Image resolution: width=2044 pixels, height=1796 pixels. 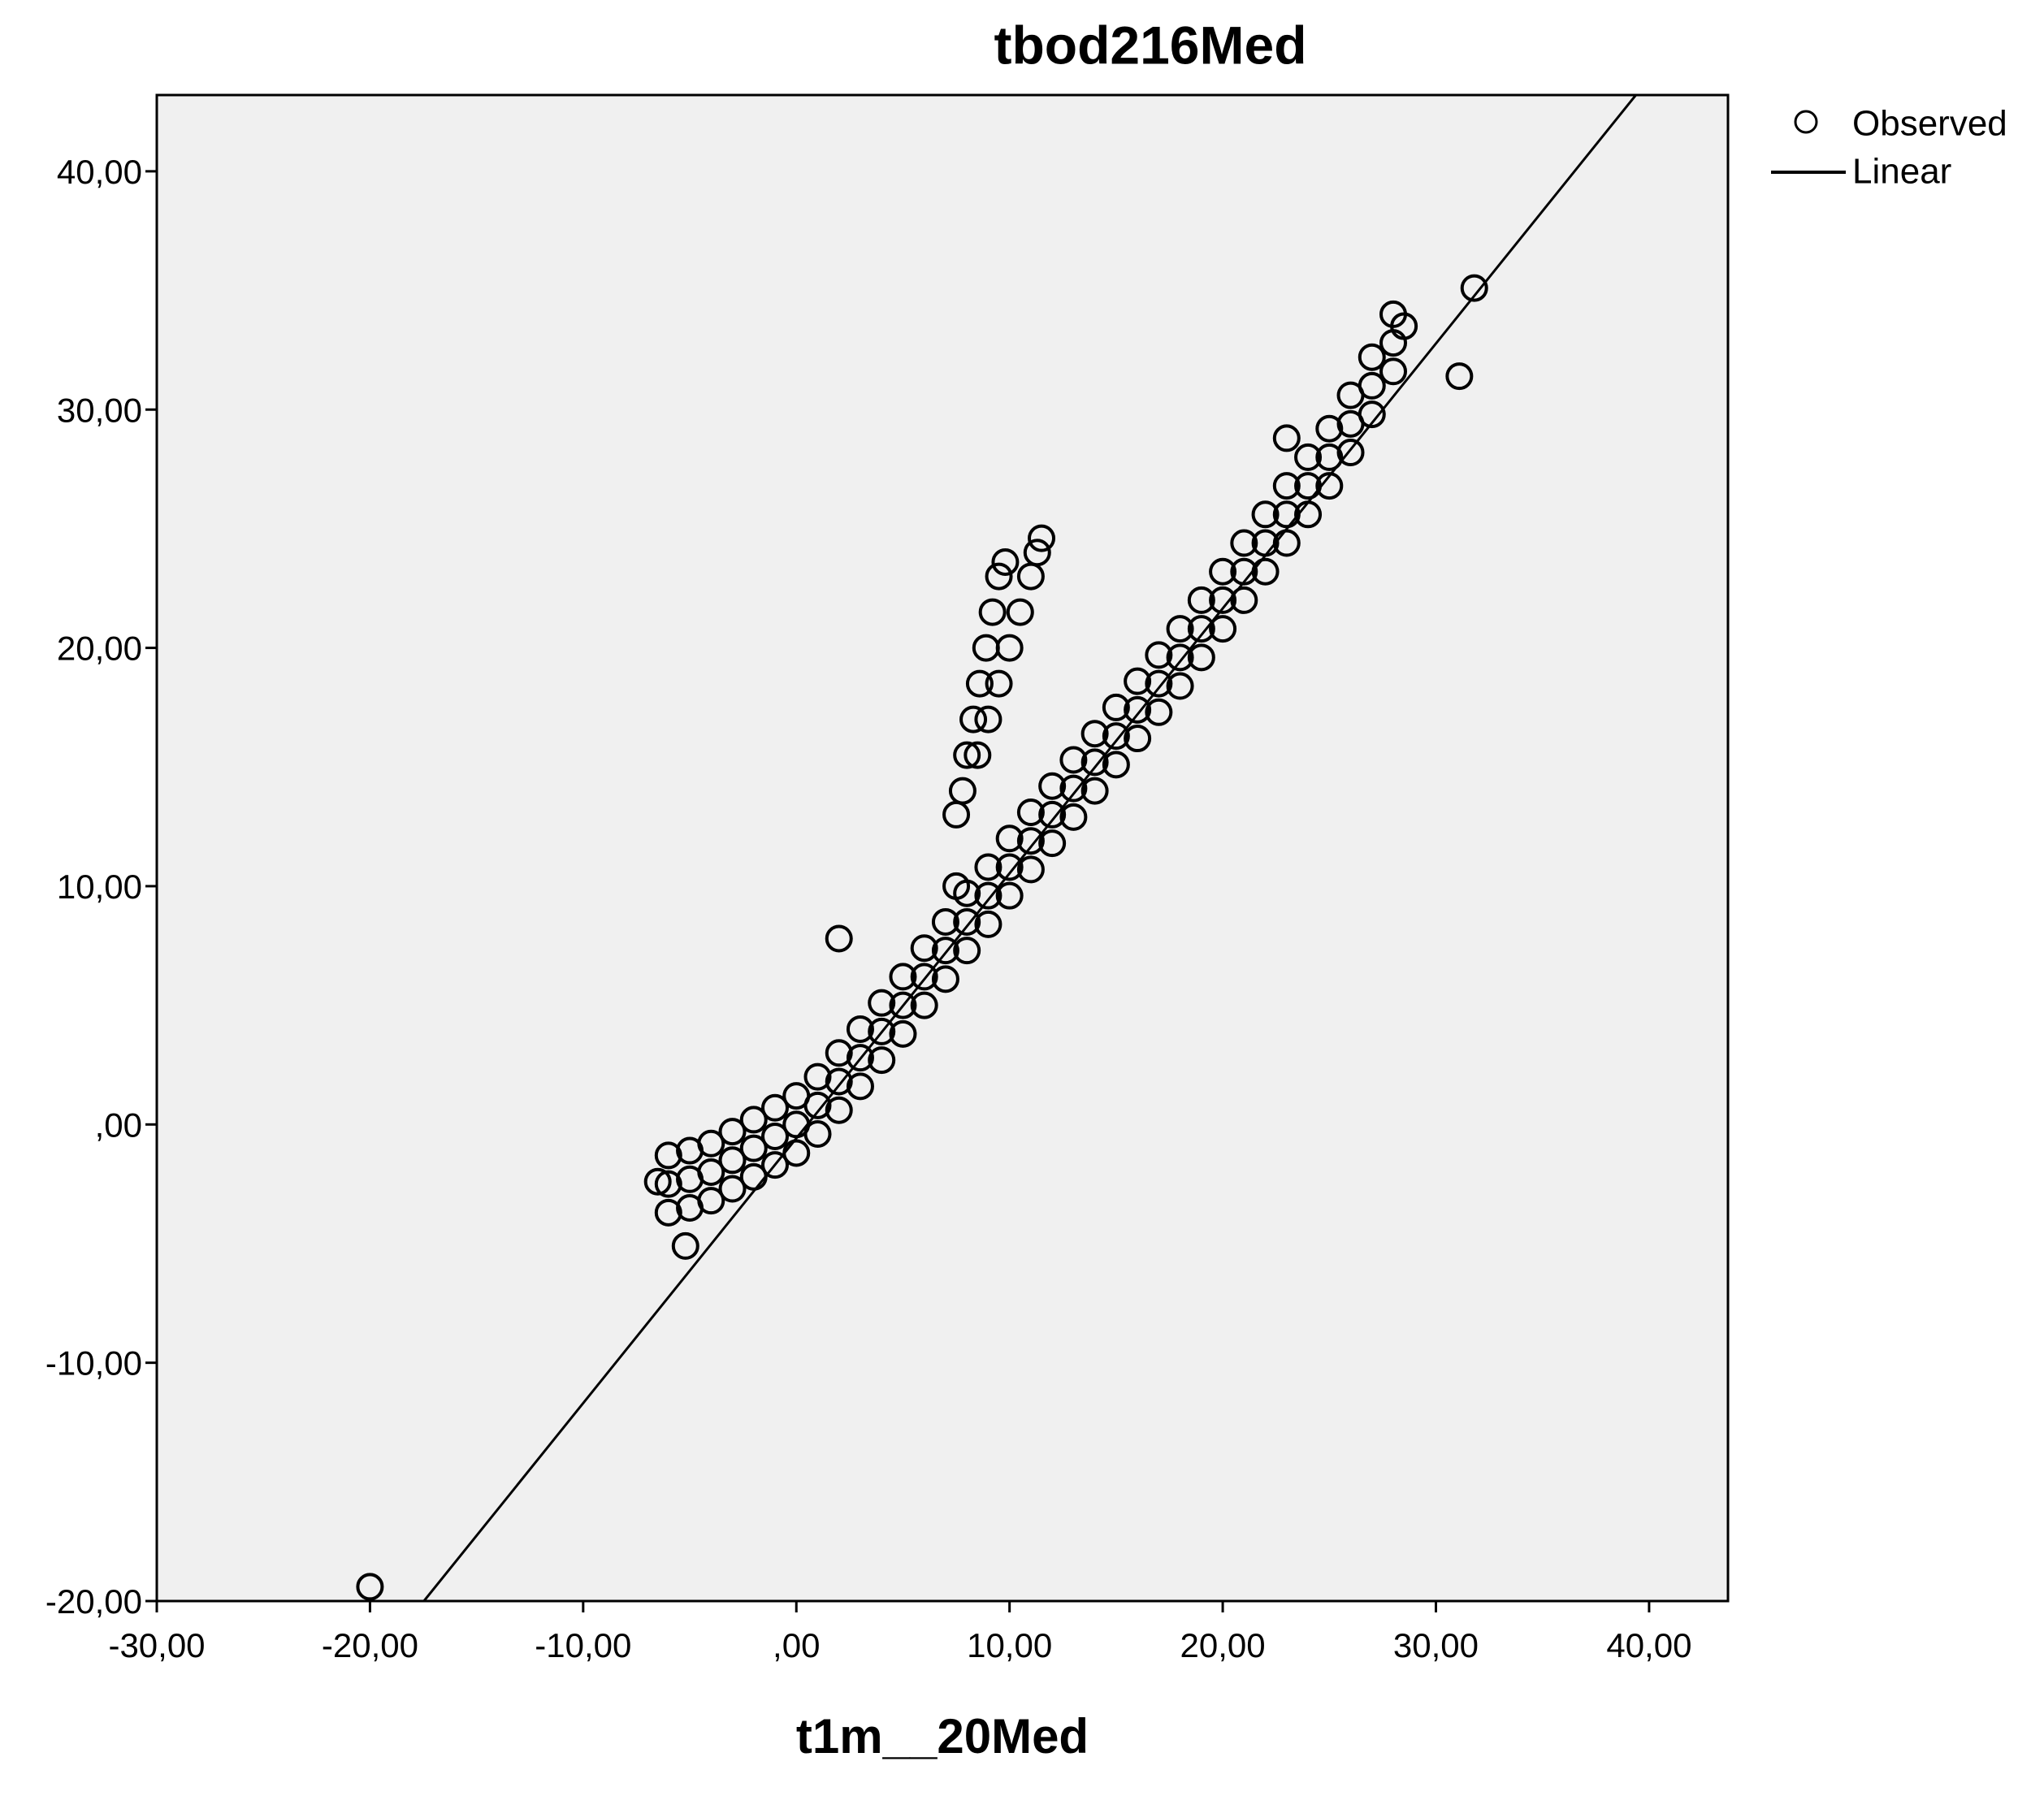 I want to click on y-tick-label: 30,00, so click(x=100, y=410).